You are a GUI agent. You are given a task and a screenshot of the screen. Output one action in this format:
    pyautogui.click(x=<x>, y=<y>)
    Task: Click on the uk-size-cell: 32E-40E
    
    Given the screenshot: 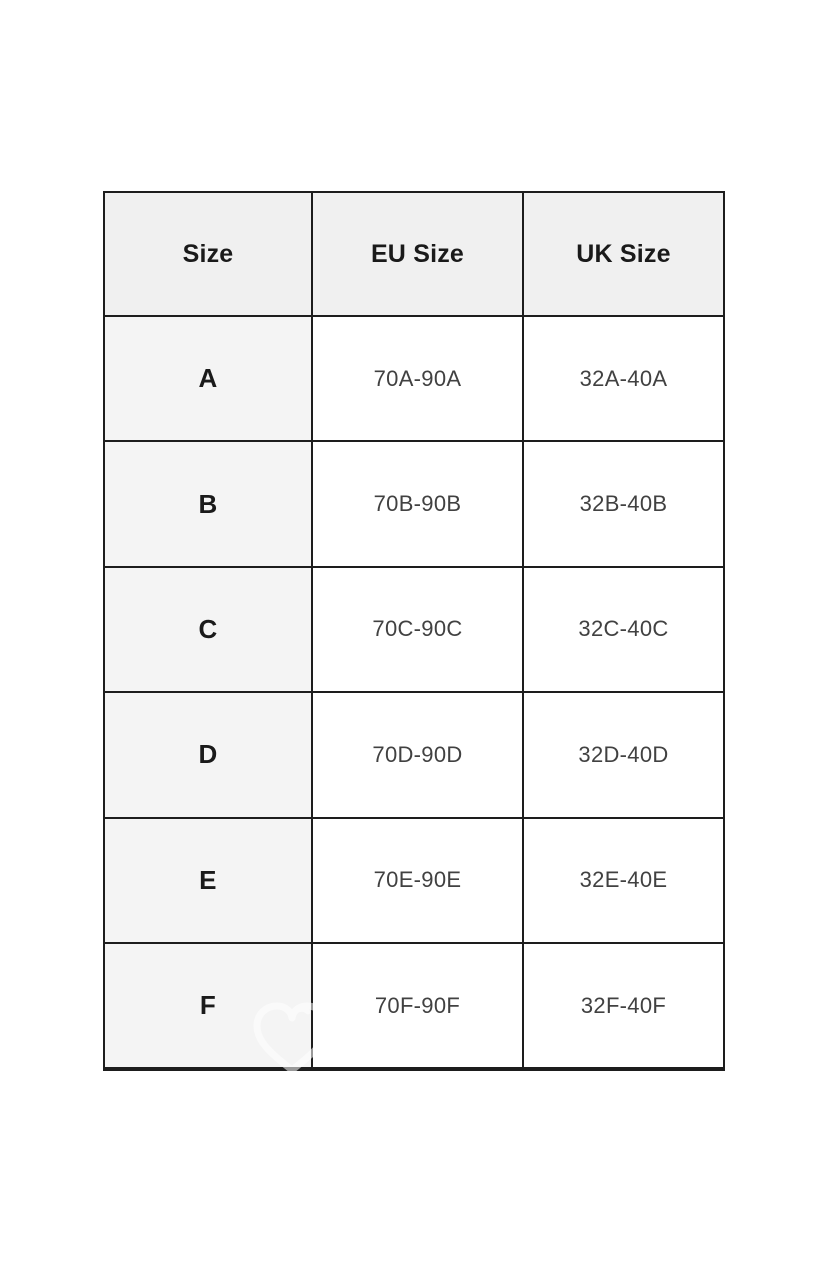 What is the action you would take?
    pyautogui.click(x=623, y=880)
    